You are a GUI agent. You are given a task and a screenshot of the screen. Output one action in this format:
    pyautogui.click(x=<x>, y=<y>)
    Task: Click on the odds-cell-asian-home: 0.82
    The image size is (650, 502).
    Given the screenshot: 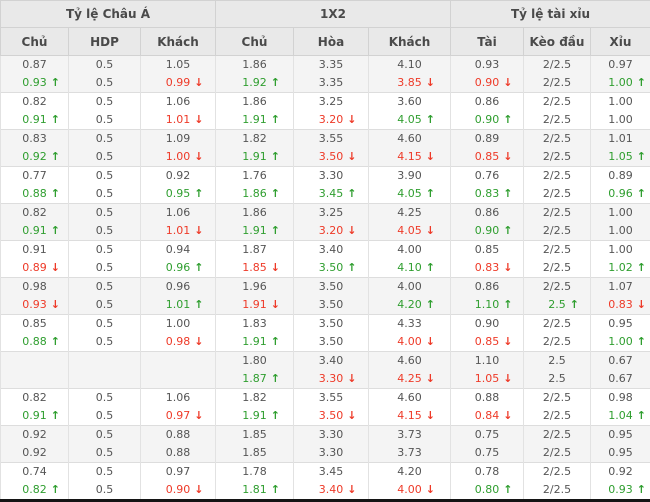 What is the action you would take?
    pyautogui.click(x=35, y=398)
    